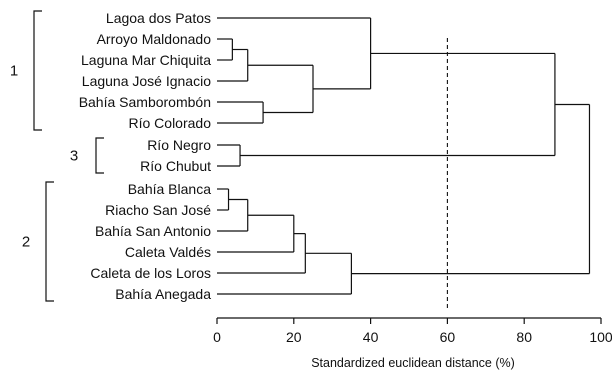  I want to click on leaf-label: Bahía San Antonio, so click(153, 231).